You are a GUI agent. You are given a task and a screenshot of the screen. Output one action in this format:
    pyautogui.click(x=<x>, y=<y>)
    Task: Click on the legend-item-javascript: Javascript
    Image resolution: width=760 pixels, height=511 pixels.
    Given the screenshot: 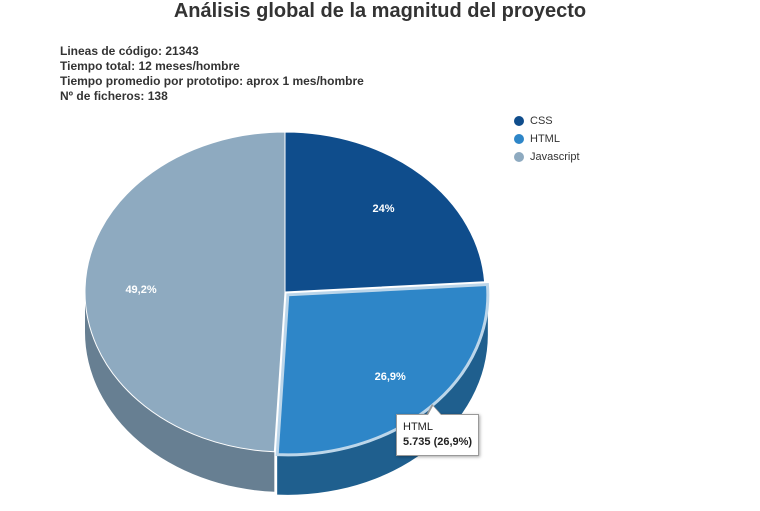 What is the action you would take?
    pyautogui.click(x=547, y=157)
    